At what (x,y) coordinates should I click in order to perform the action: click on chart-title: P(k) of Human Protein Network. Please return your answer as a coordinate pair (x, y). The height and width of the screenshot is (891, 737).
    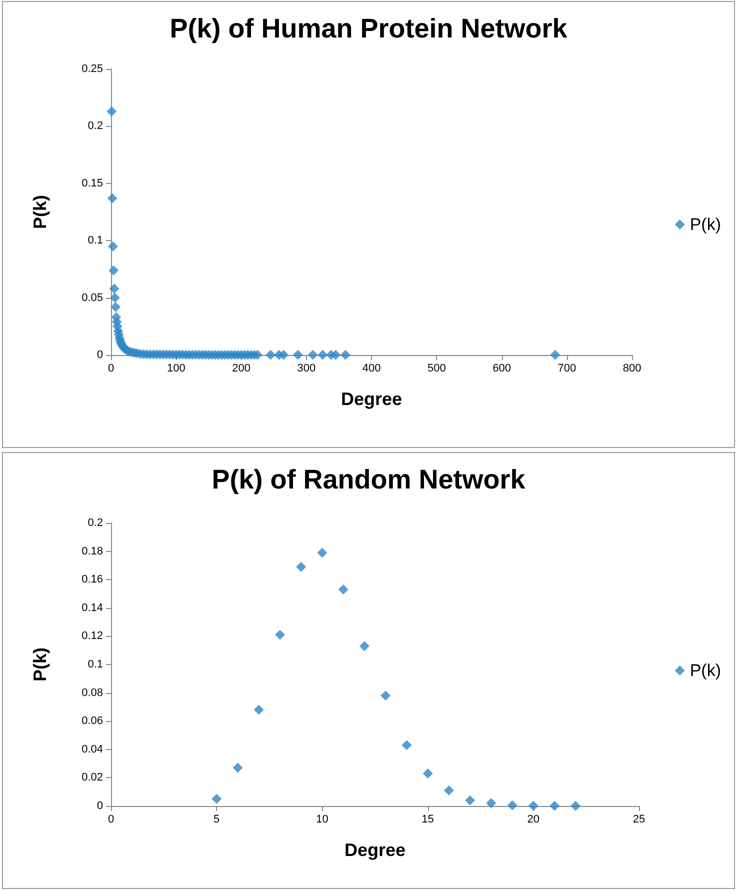
    Looking at the image, I should click on (369, 29).